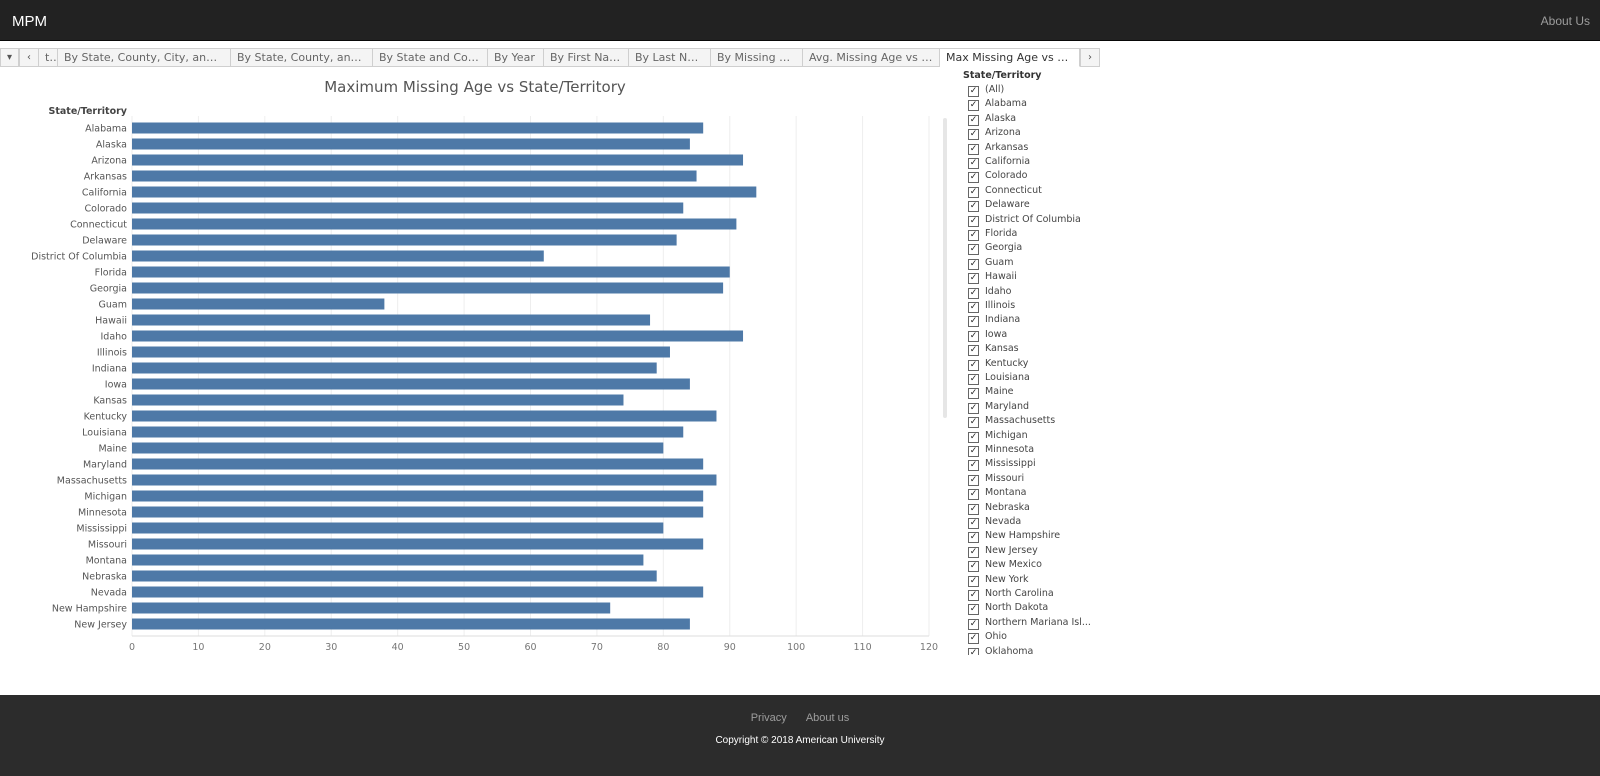 This screenshot has height=776, width=1600. What do you see at coordinates (1010, 57) in the screenshot?
I see `tab-item: Max Missing Age vs State` at bounding box center [1010, 57].